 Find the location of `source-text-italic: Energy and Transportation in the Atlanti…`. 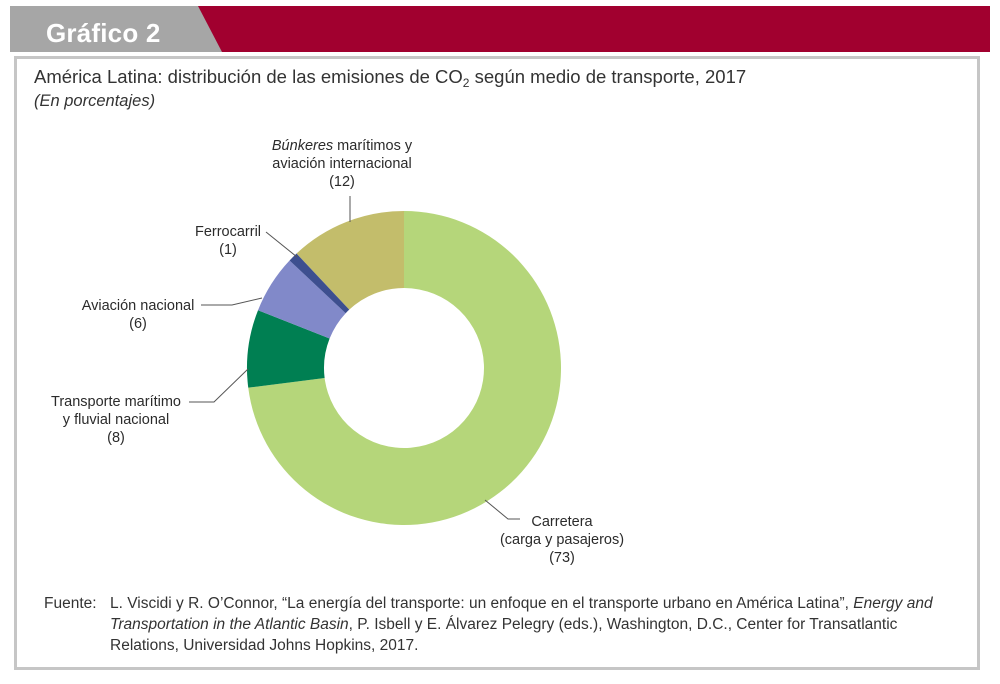

source-text-italic: Energy and Transportation in the Atlanti… is located at coordinates (521, 614).